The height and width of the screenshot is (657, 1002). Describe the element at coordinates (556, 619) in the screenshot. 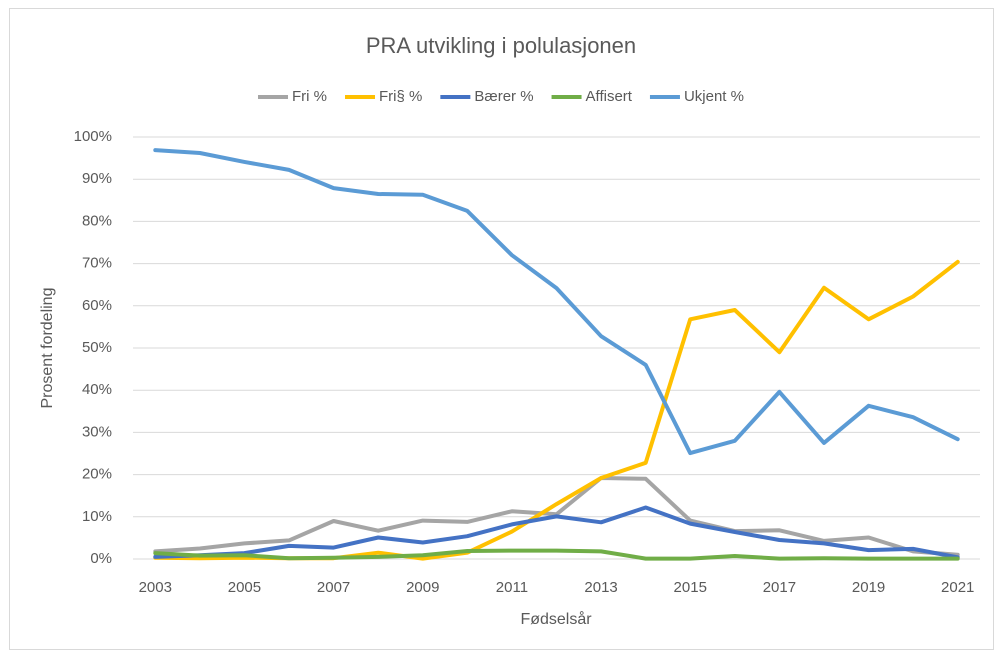

I see `x-axis-title: Fødselsår` at that location.